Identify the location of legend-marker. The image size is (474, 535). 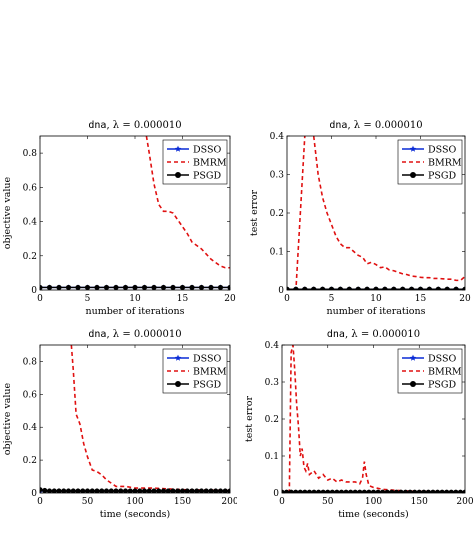
(178, 175).